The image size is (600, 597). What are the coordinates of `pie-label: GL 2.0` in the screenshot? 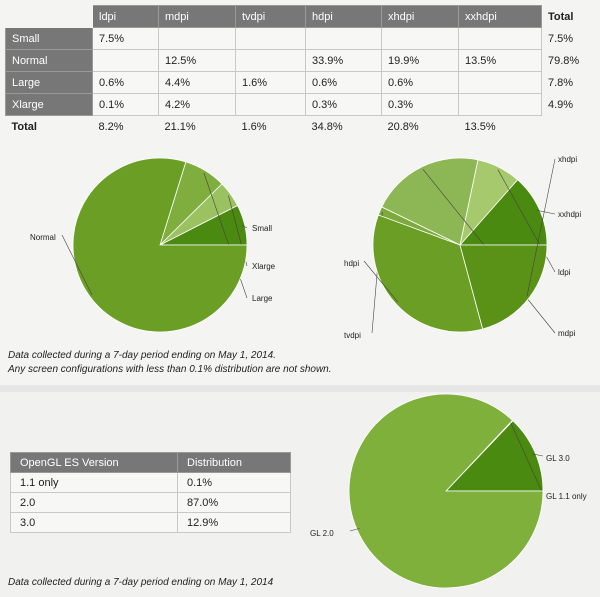 It's located at (322, 533).